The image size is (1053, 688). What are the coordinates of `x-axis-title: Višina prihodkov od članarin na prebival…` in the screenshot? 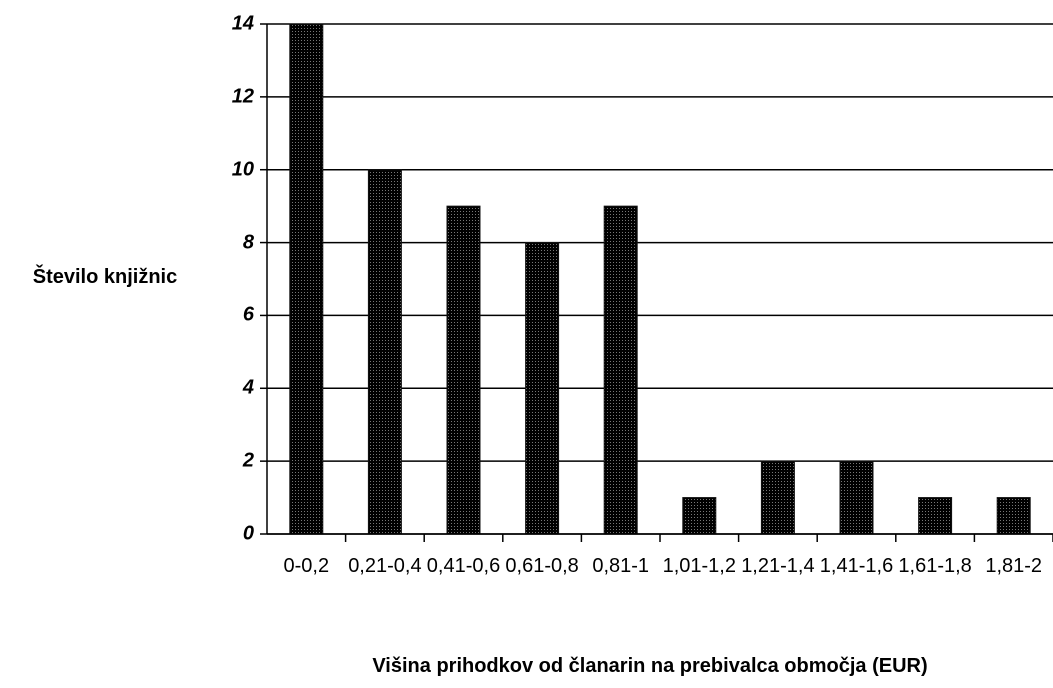 It's located at (650, 666).